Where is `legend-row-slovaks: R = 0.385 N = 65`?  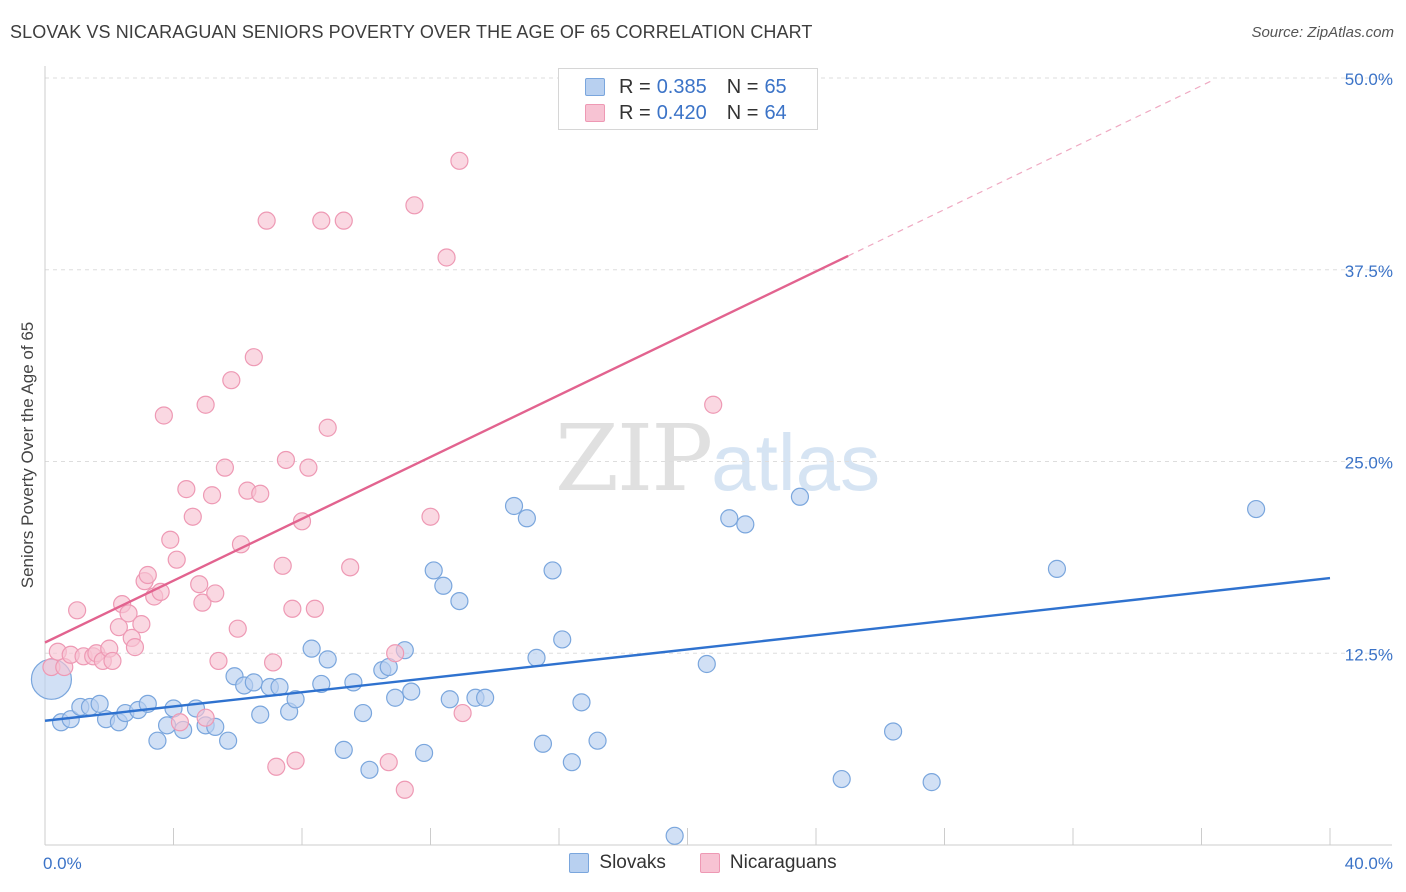
legend-row-slovaks: R = 0.385 N = 65 is located at coordinates (686, 87).